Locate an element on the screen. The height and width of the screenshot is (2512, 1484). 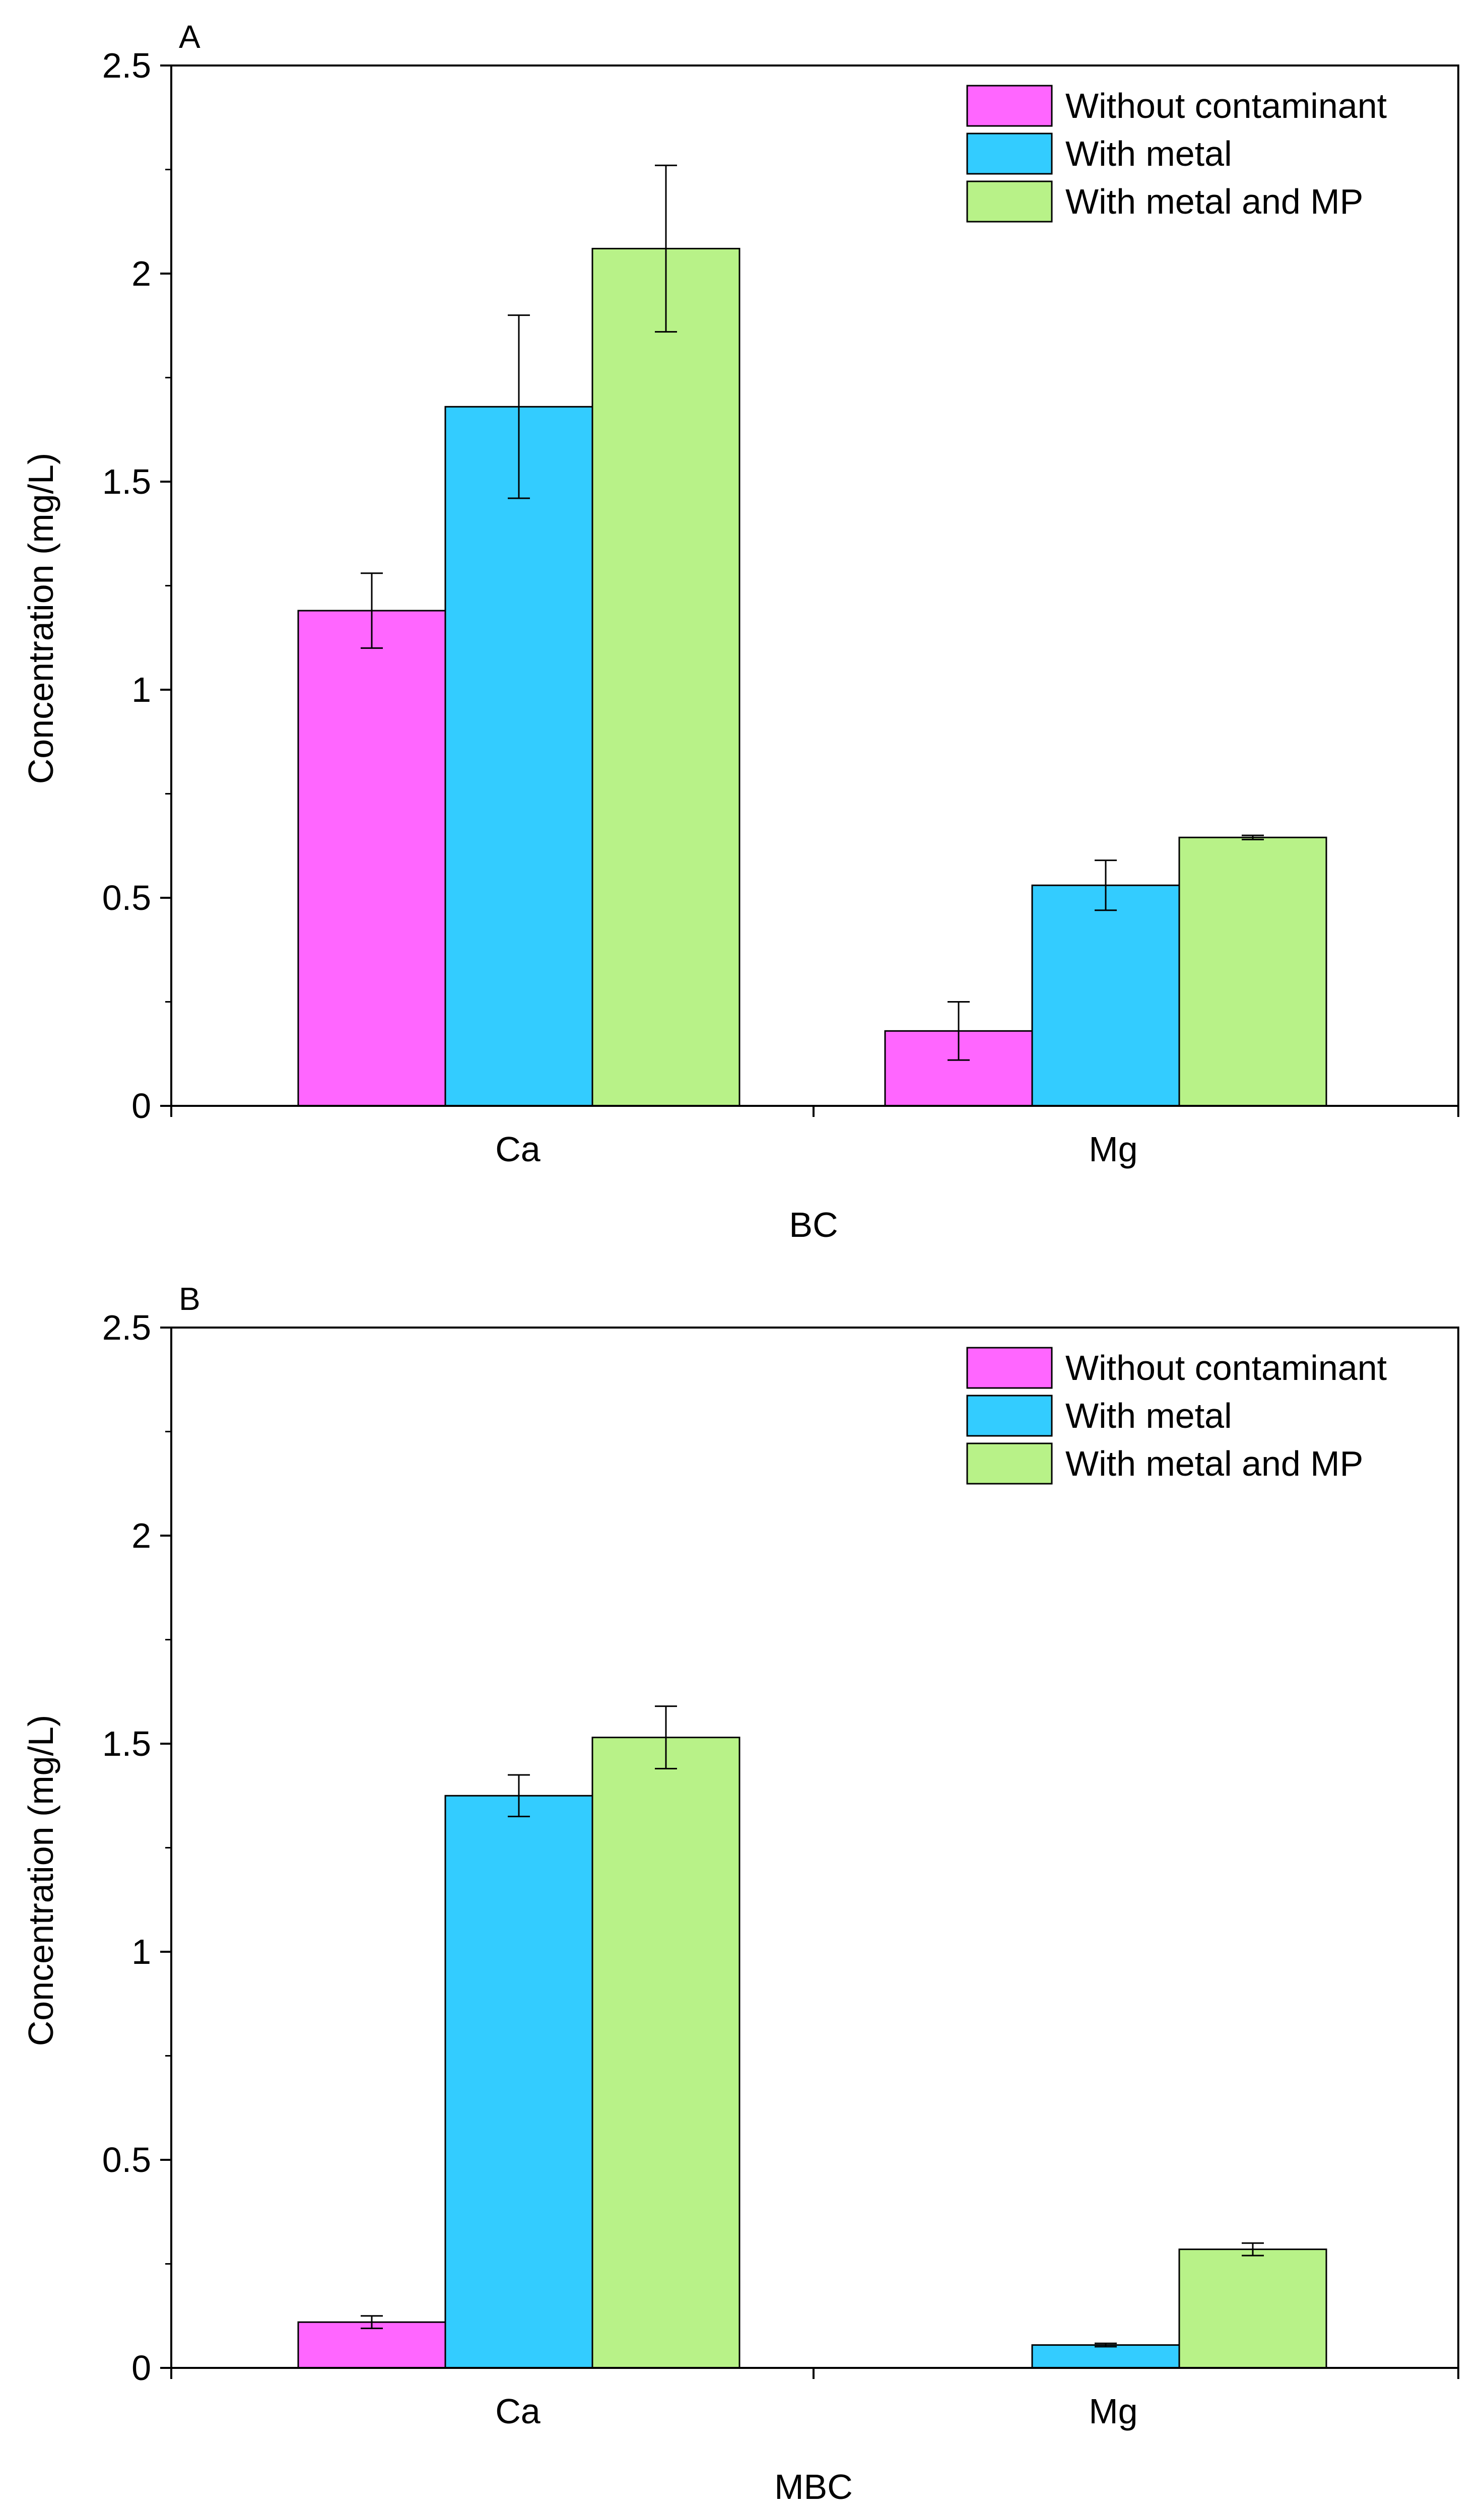
panel-letter: A is located at coordinates (190, 37).